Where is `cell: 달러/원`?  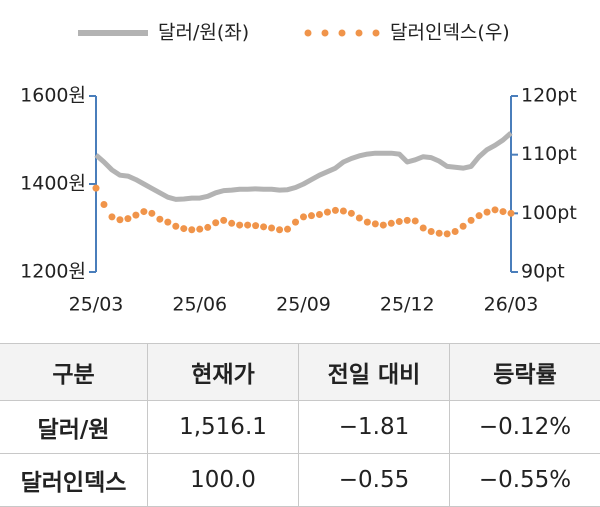 cell: 달러/원 is located at coordinates (74, 427).